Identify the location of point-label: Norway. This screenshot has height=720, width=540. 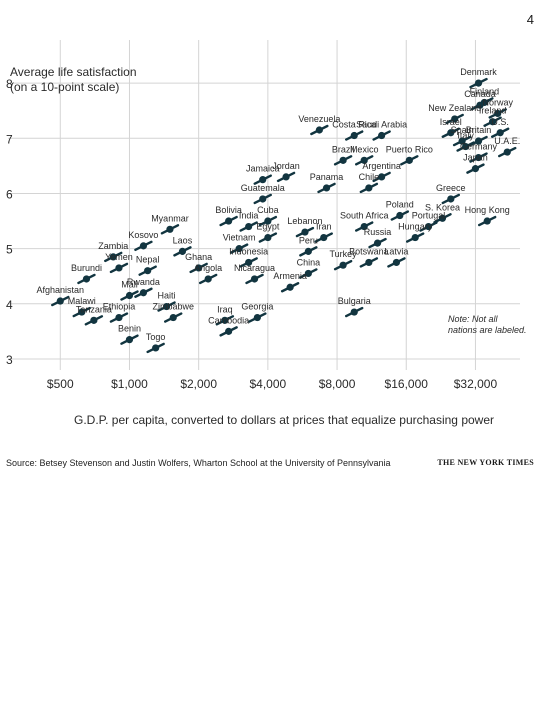
(497, 102).